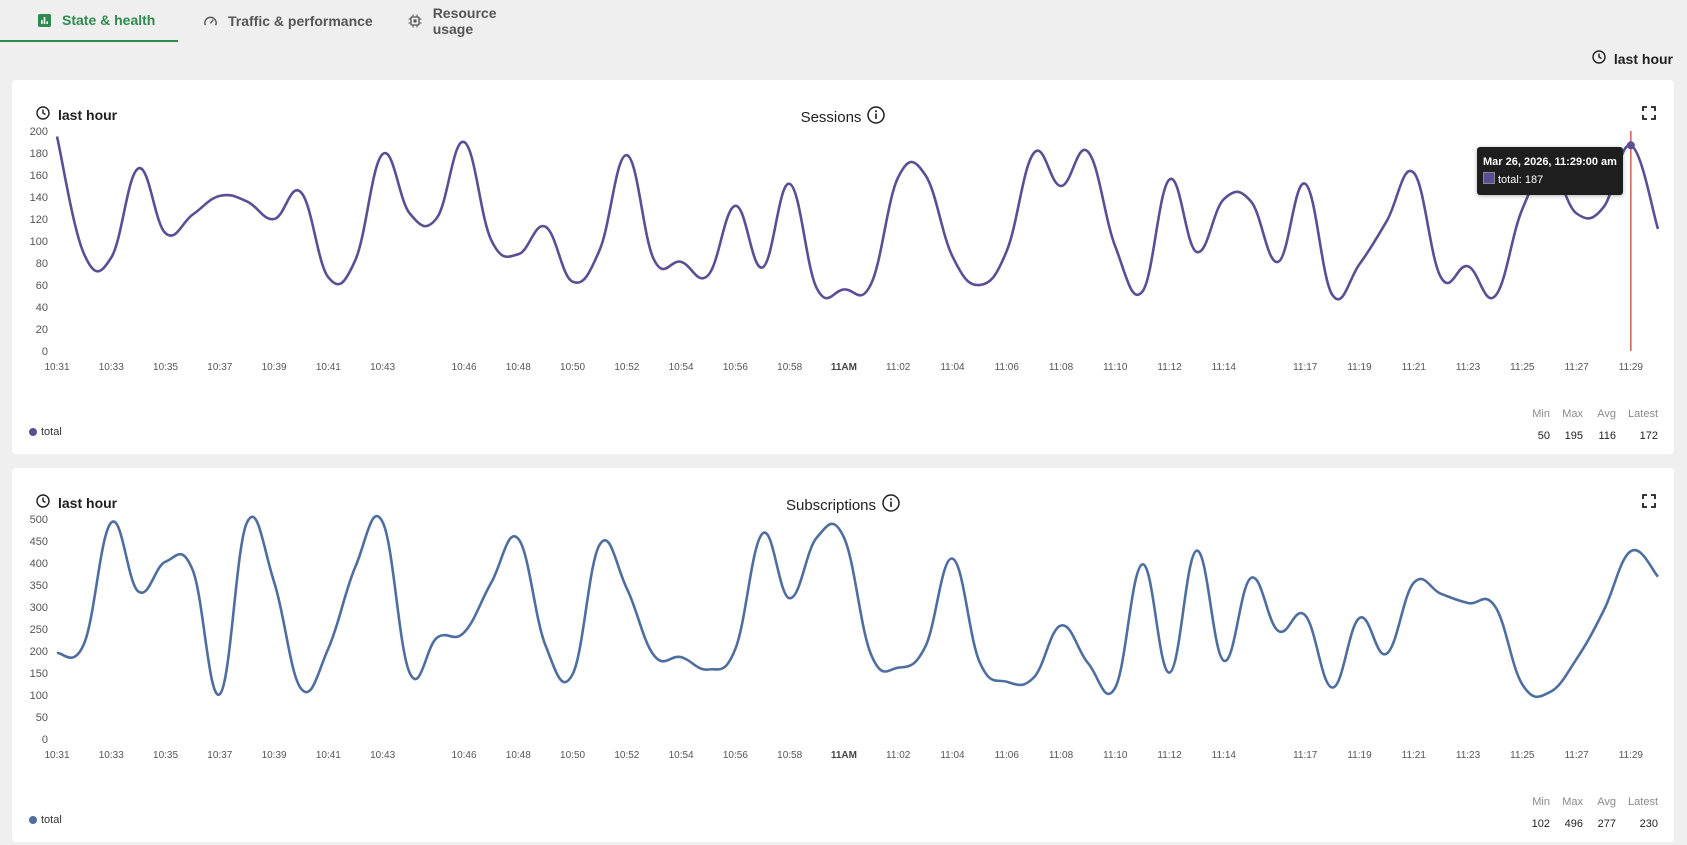  I want to click on y-tick-label: 50, so click(42, 718).